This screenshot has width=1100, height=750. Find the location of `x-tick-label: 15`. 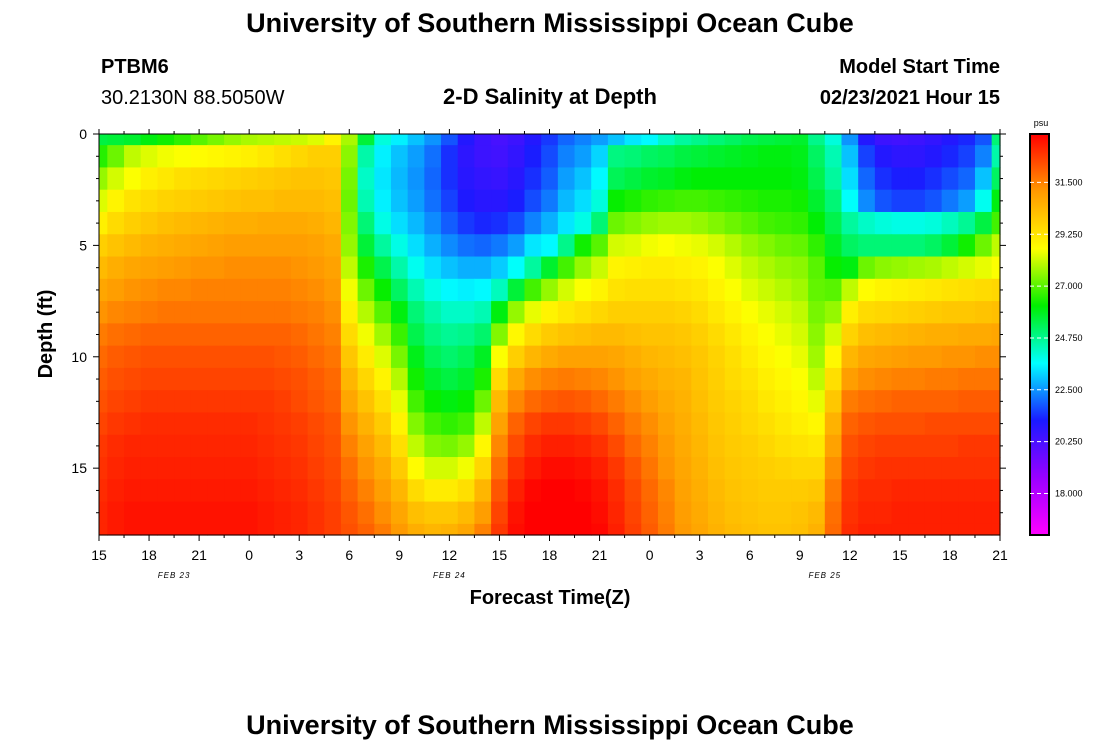

x-tick-label: 15 is located at coordinates (900, 555).